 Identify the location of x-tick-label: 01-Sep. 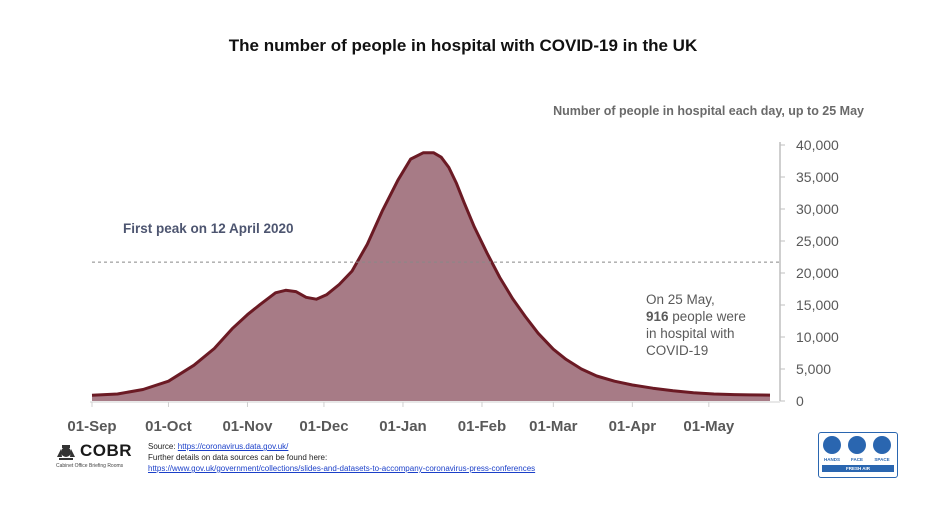
(91, 426).